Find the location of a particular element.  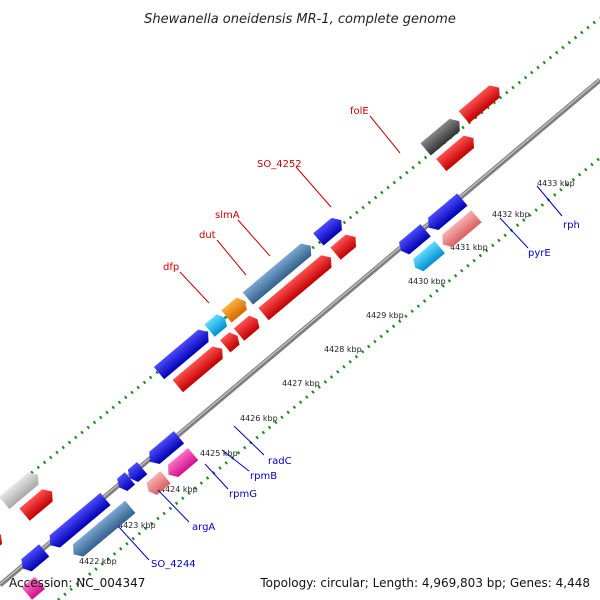

gene-label-SO_4244: SO_4244 is located at coordinates (173, 564).